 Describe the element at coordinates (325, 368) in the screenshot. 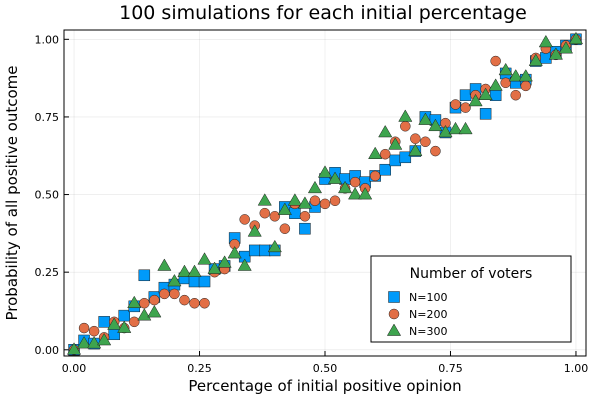

I see `x-tick-label: 0.50` at that location.